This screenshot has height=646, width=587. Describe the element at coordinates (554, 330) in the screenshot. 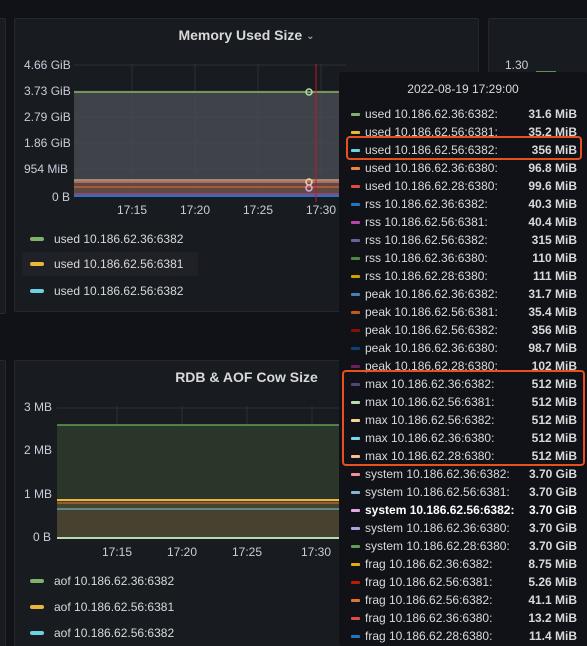

I see `tooltip-row-value: 356 MiB` at that location.